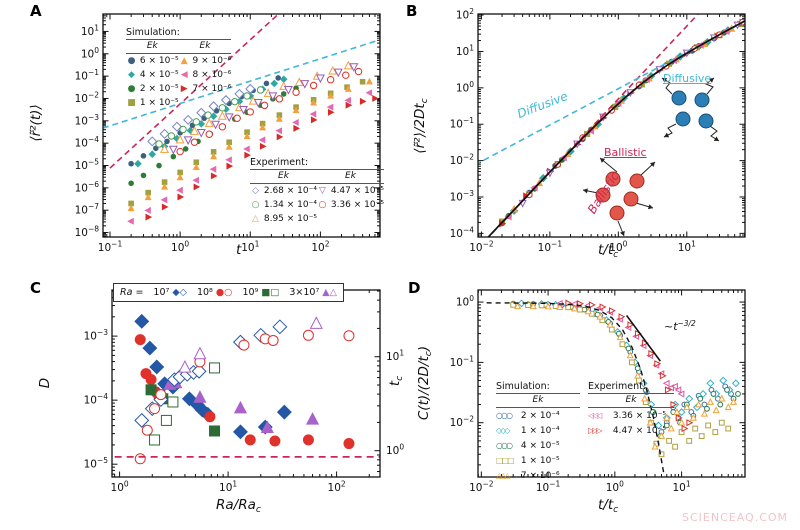  I want to click on panel-D-tick-labels: 10⁻² 10⁻¹ 10⁰ 10¹ 10⁰ 10⁻¹ 10⁻², so click(570, 394).